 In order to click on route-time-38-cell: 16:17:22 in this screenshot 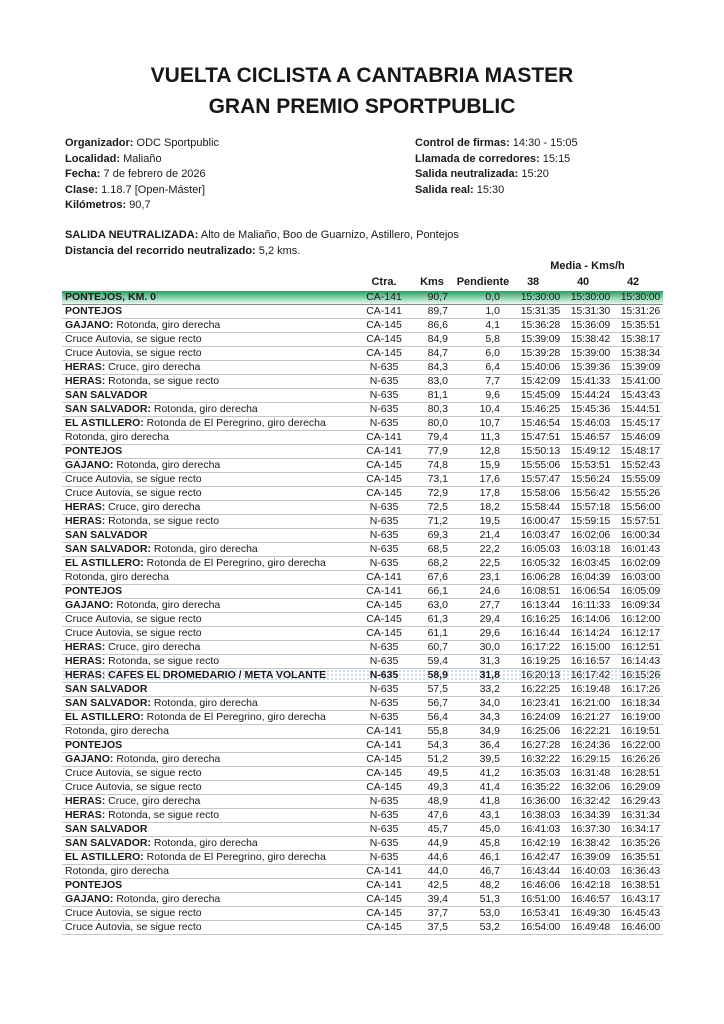, I will do `click(540, 647)`.